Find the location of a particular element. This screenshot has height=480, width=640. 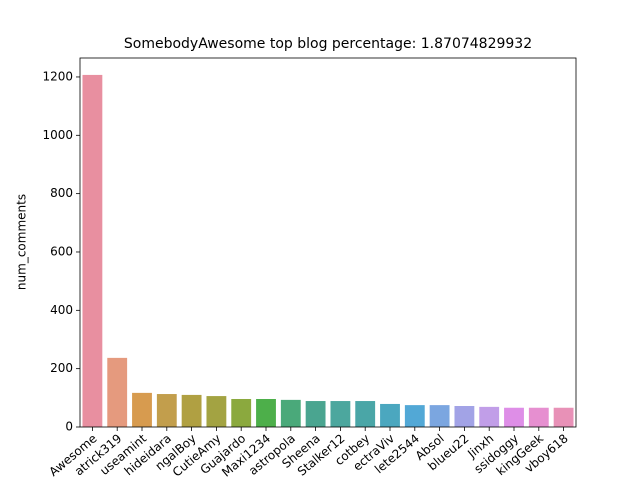

y-tick-label: 200 is located at coordinates (61, 368).